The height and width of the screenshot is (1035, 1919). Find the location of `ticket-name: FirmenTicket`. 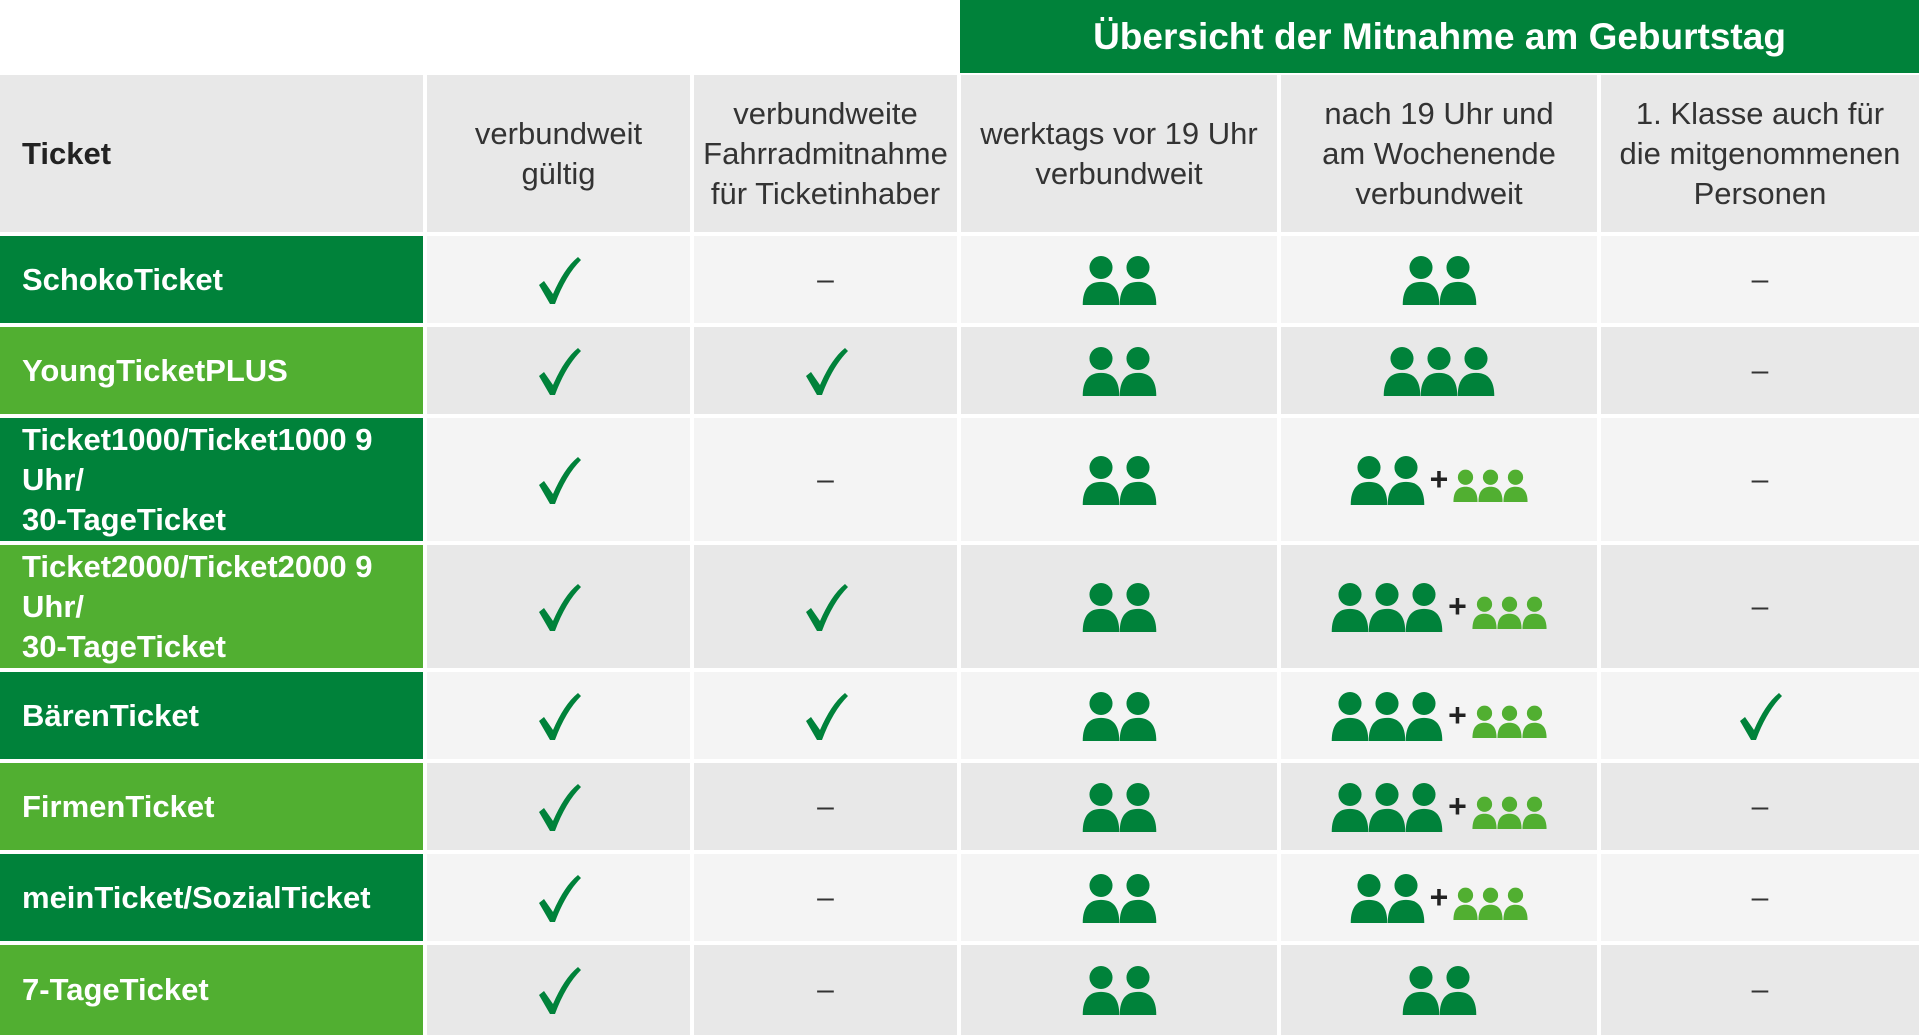

ticket-name: FirmenTicket is located at coordinates (211, 806).